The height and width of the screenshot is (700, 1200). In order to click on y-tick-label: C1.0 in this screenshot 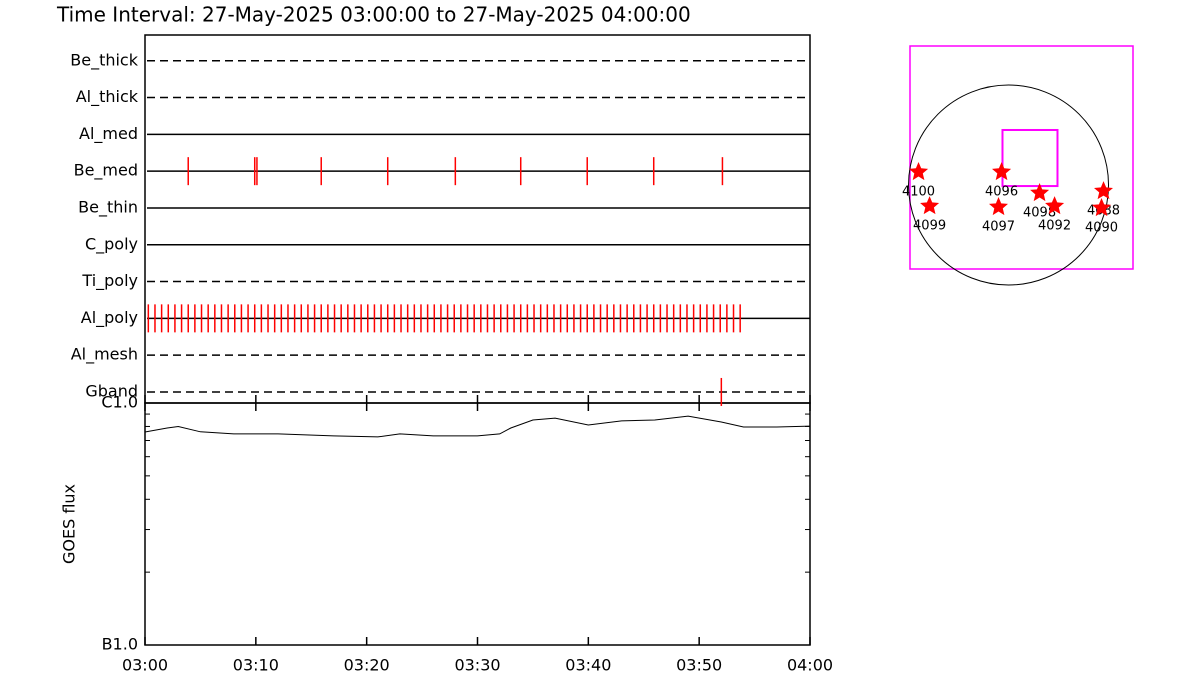, I will do `click(119, 402)`.